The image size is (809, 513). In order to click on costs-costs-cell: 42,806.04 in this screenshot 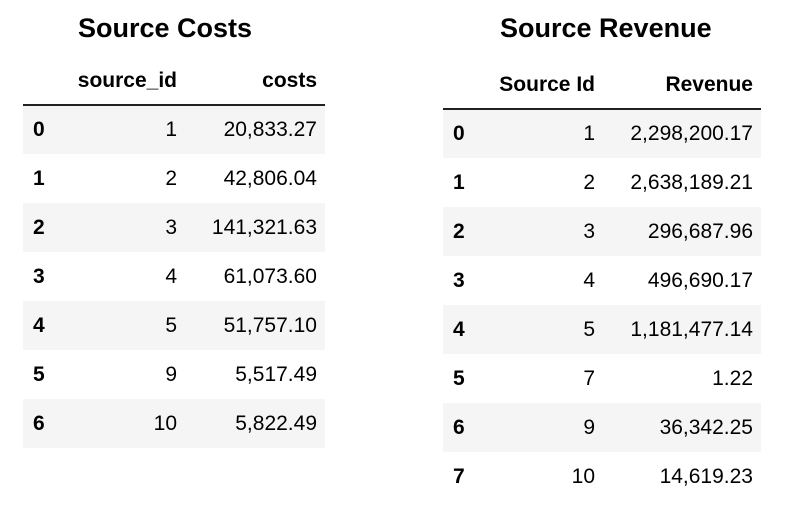, I will do `click(270, 178)`.